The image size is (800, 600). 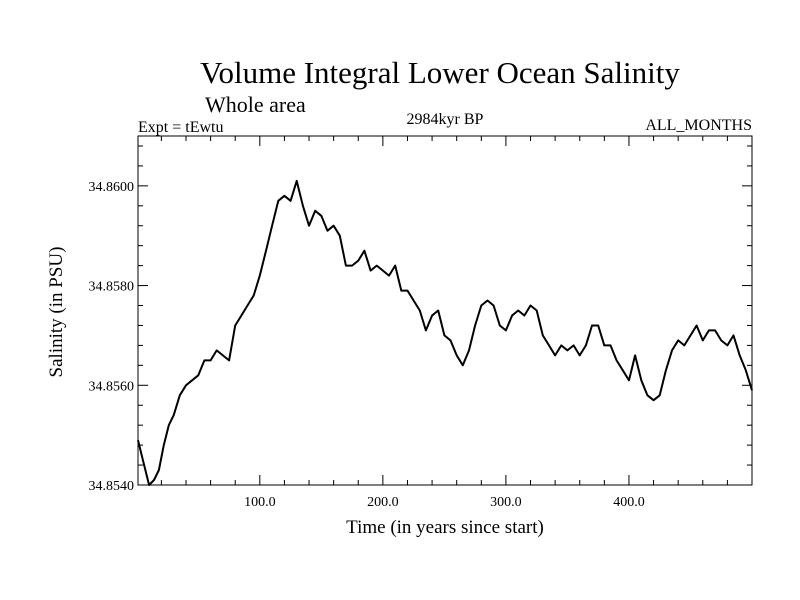 I want to click on x-tick-label: 200.0, so click(x=383, y=502).